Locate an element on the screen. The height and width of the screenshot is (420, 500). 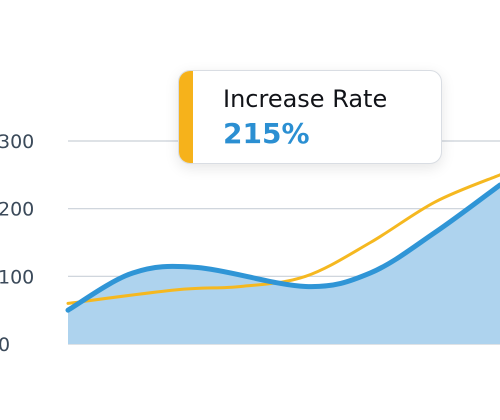
increase-rate-callout: Increase Rate 215% is located at coordinates (310, 117).